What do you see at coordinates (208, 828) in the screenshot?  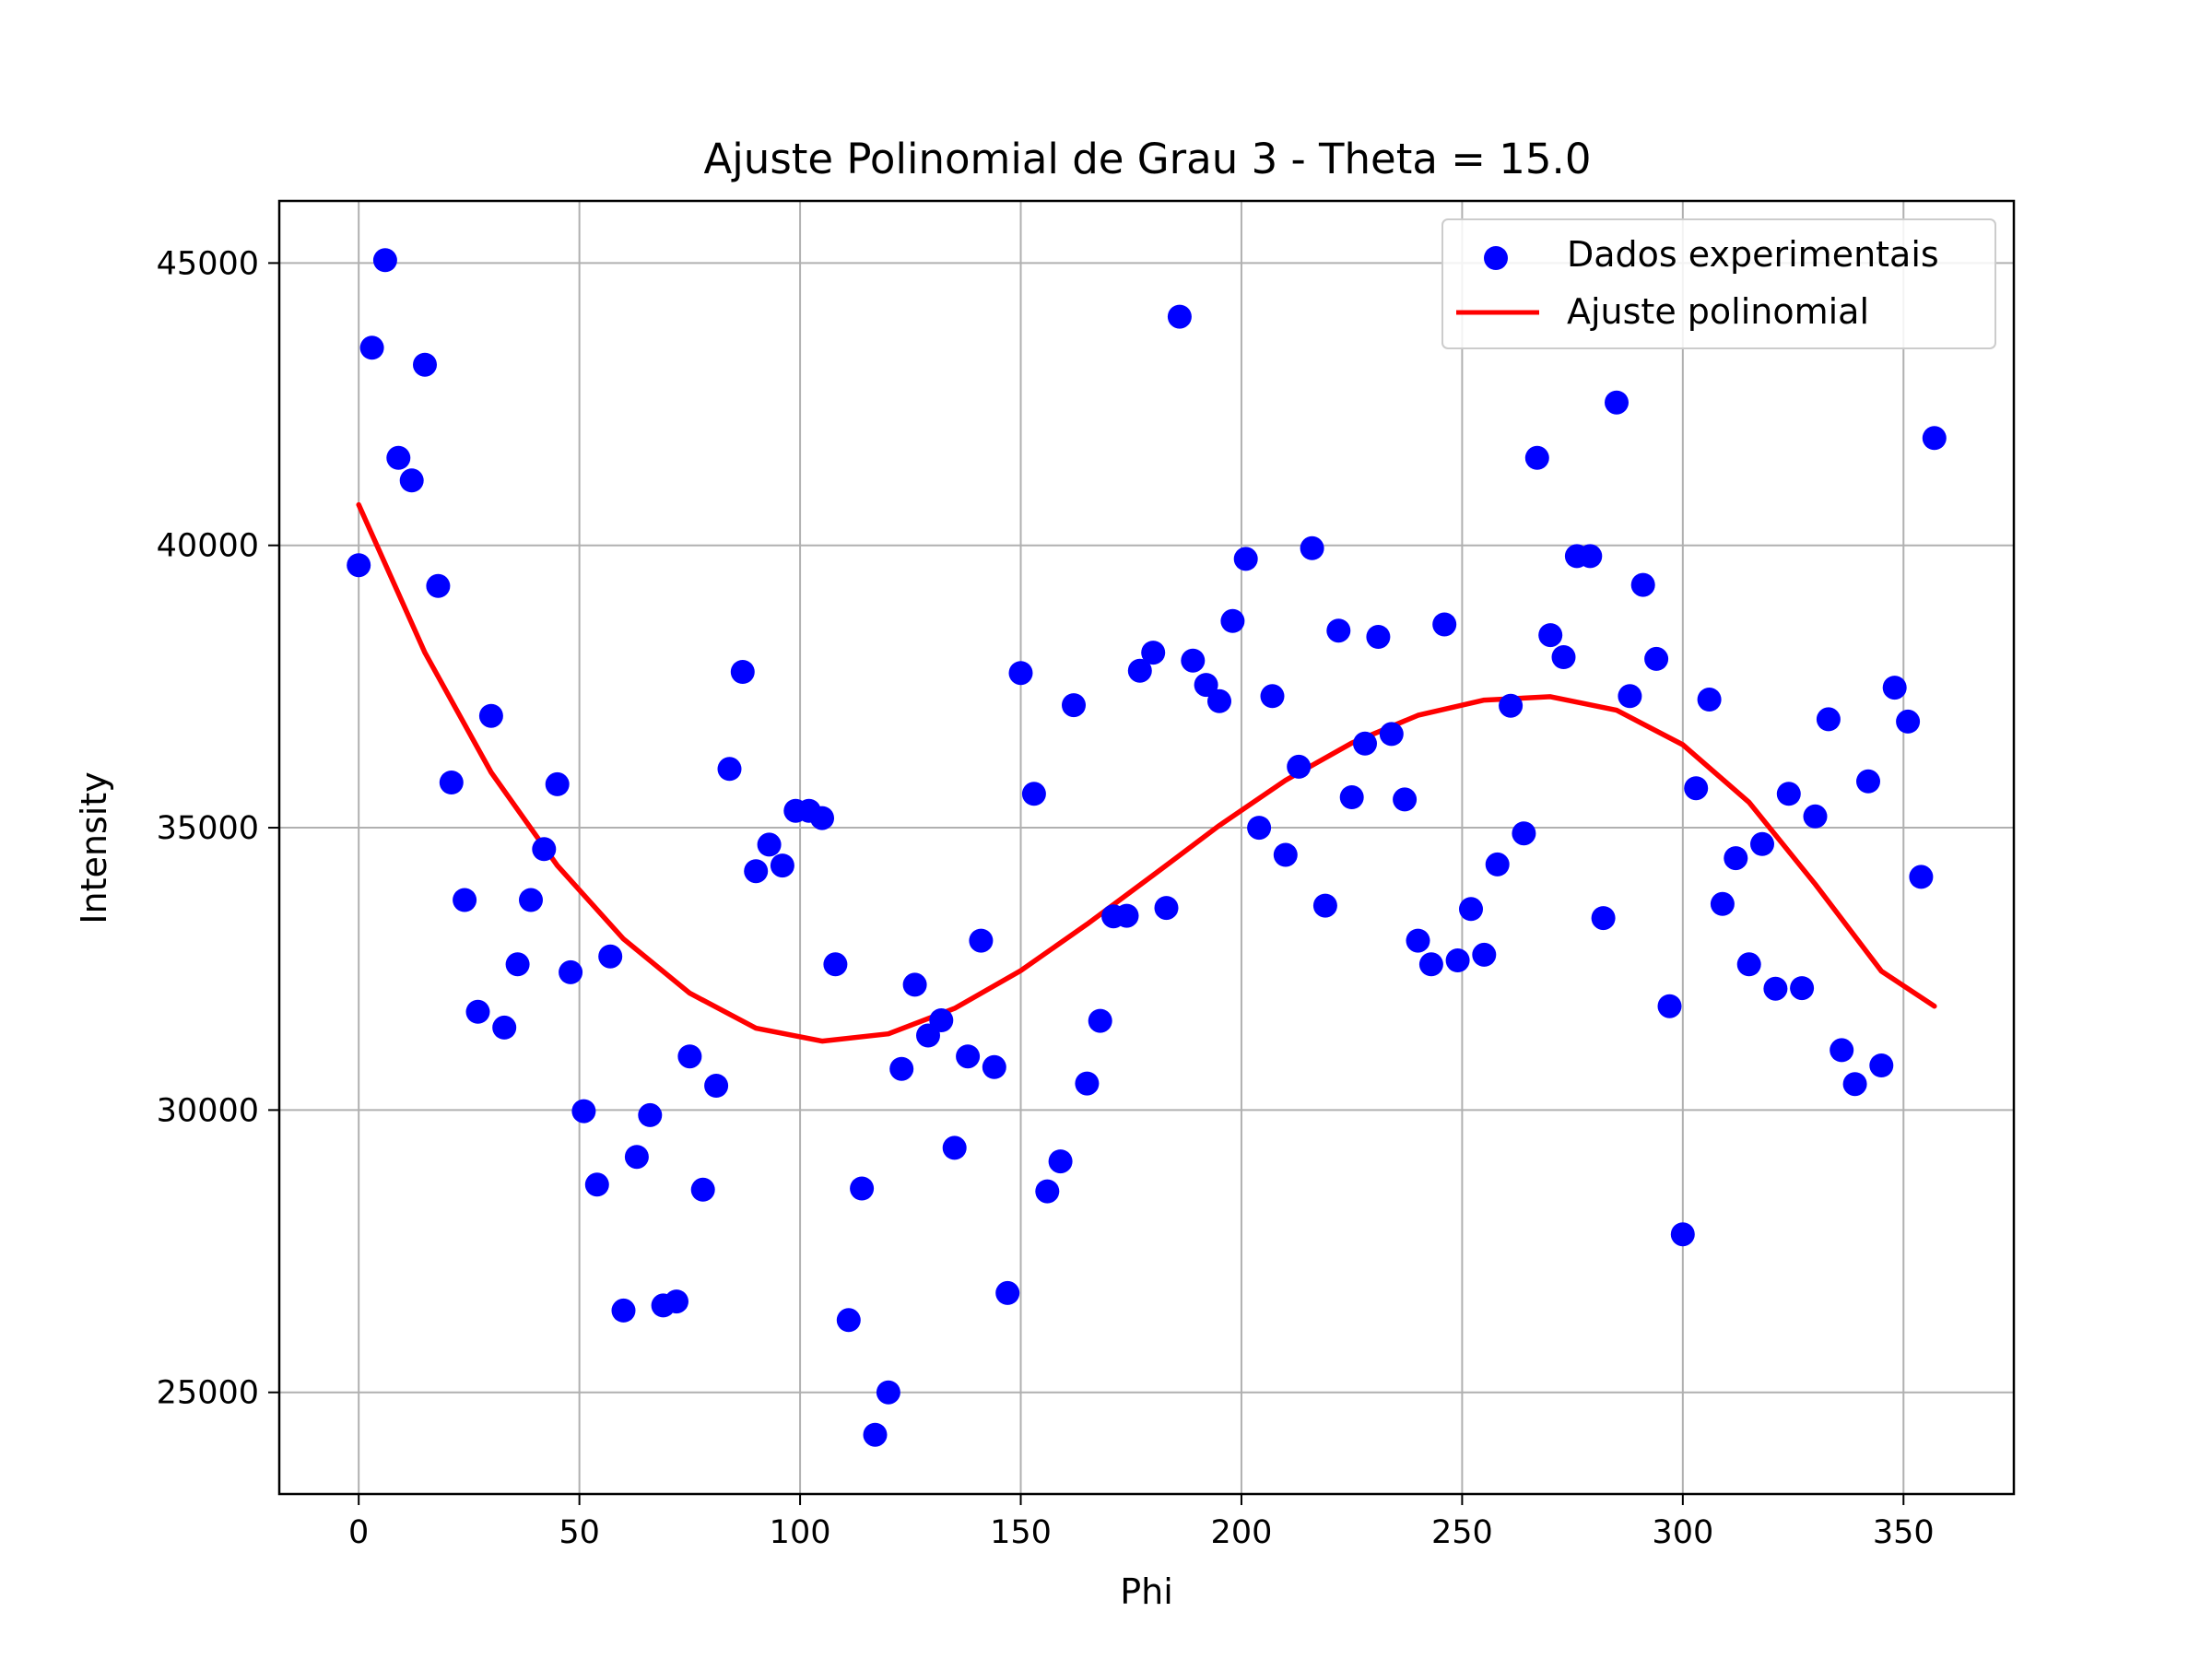 I see `y-tick-label: 35000` at bounding box center [208, 828].